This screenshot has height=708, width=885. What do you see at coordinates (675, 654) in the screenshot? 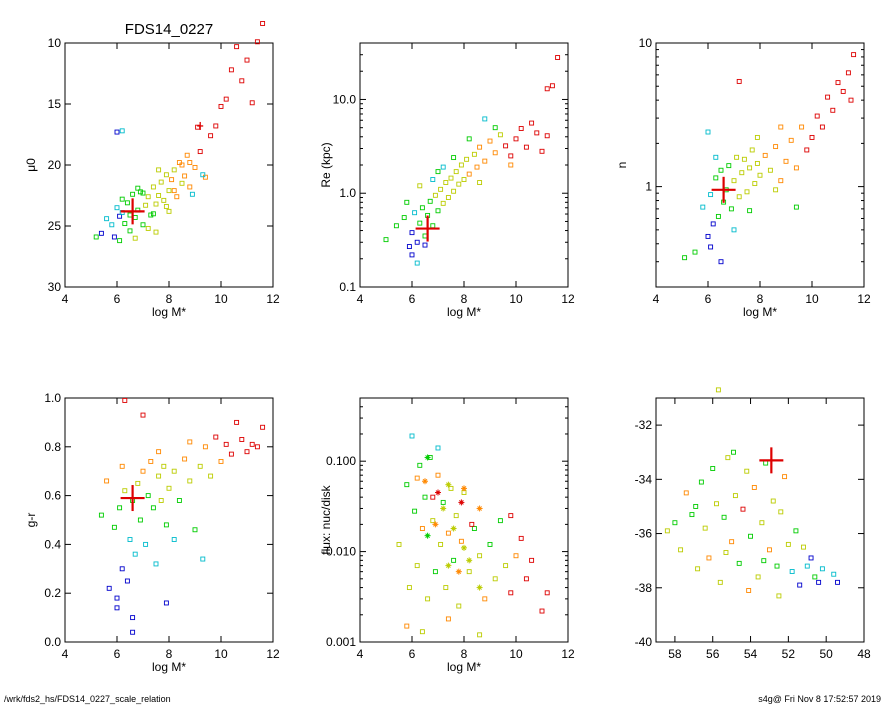
I see `x-tick-label: 58` at bounding box center [675, 654].